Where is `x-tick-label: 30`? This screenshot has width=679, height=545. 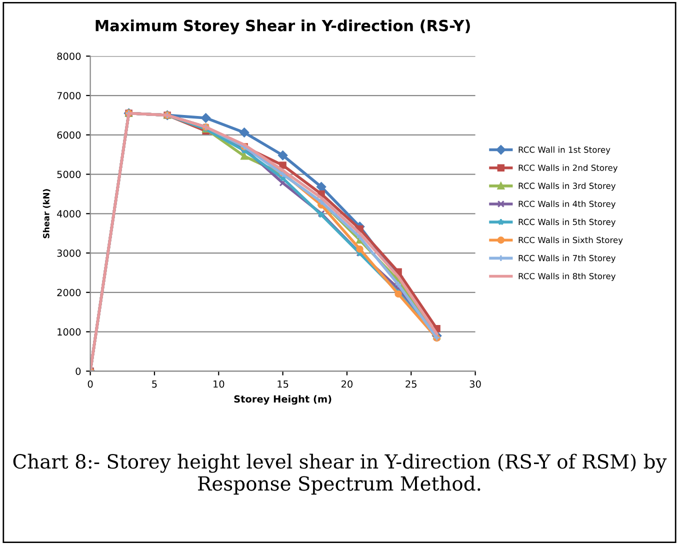
x-tick-label: 30 is located at coordinates (475, 384).